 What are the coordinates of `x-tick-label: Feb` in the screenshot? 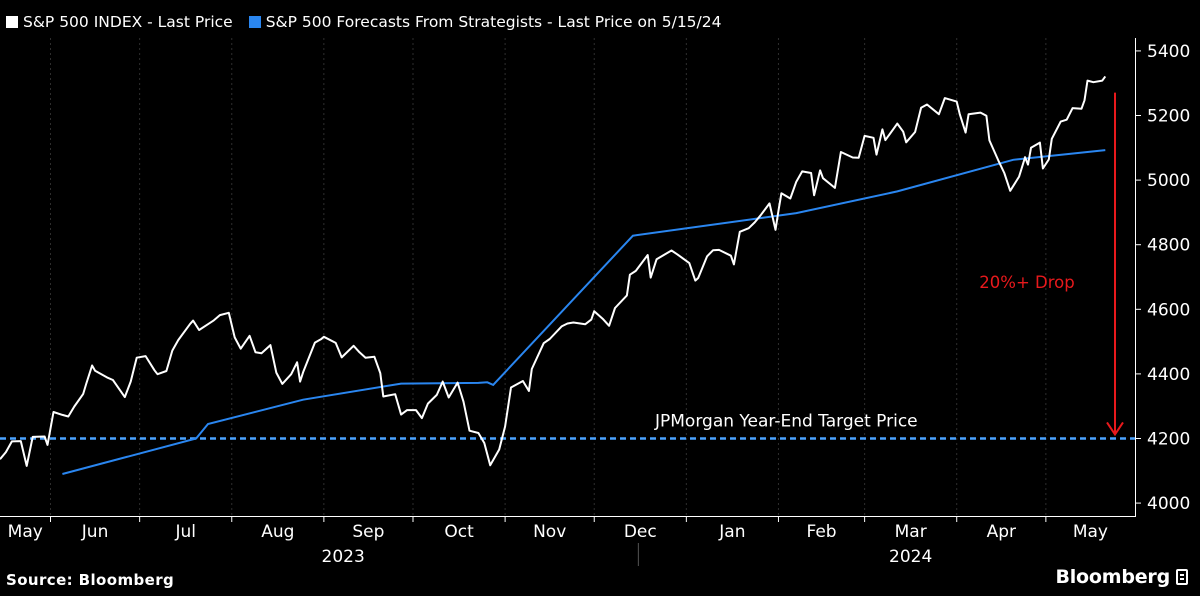 It's located at (821, 532).